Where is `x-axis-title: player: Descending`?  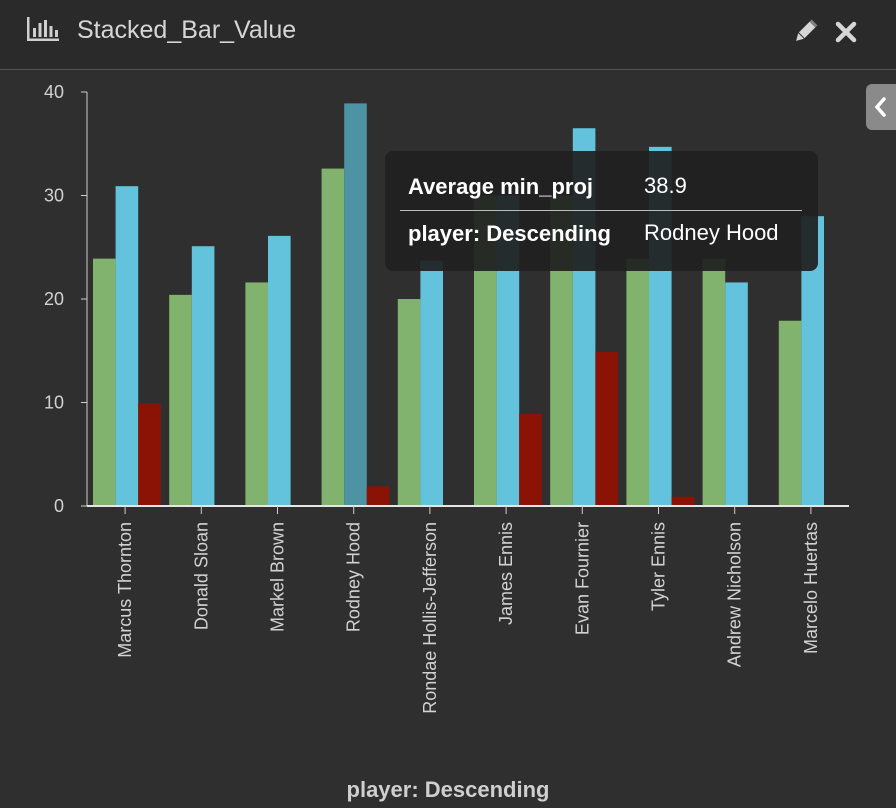 x-axis-title: player: Descending is located at coordinates (448, 789).